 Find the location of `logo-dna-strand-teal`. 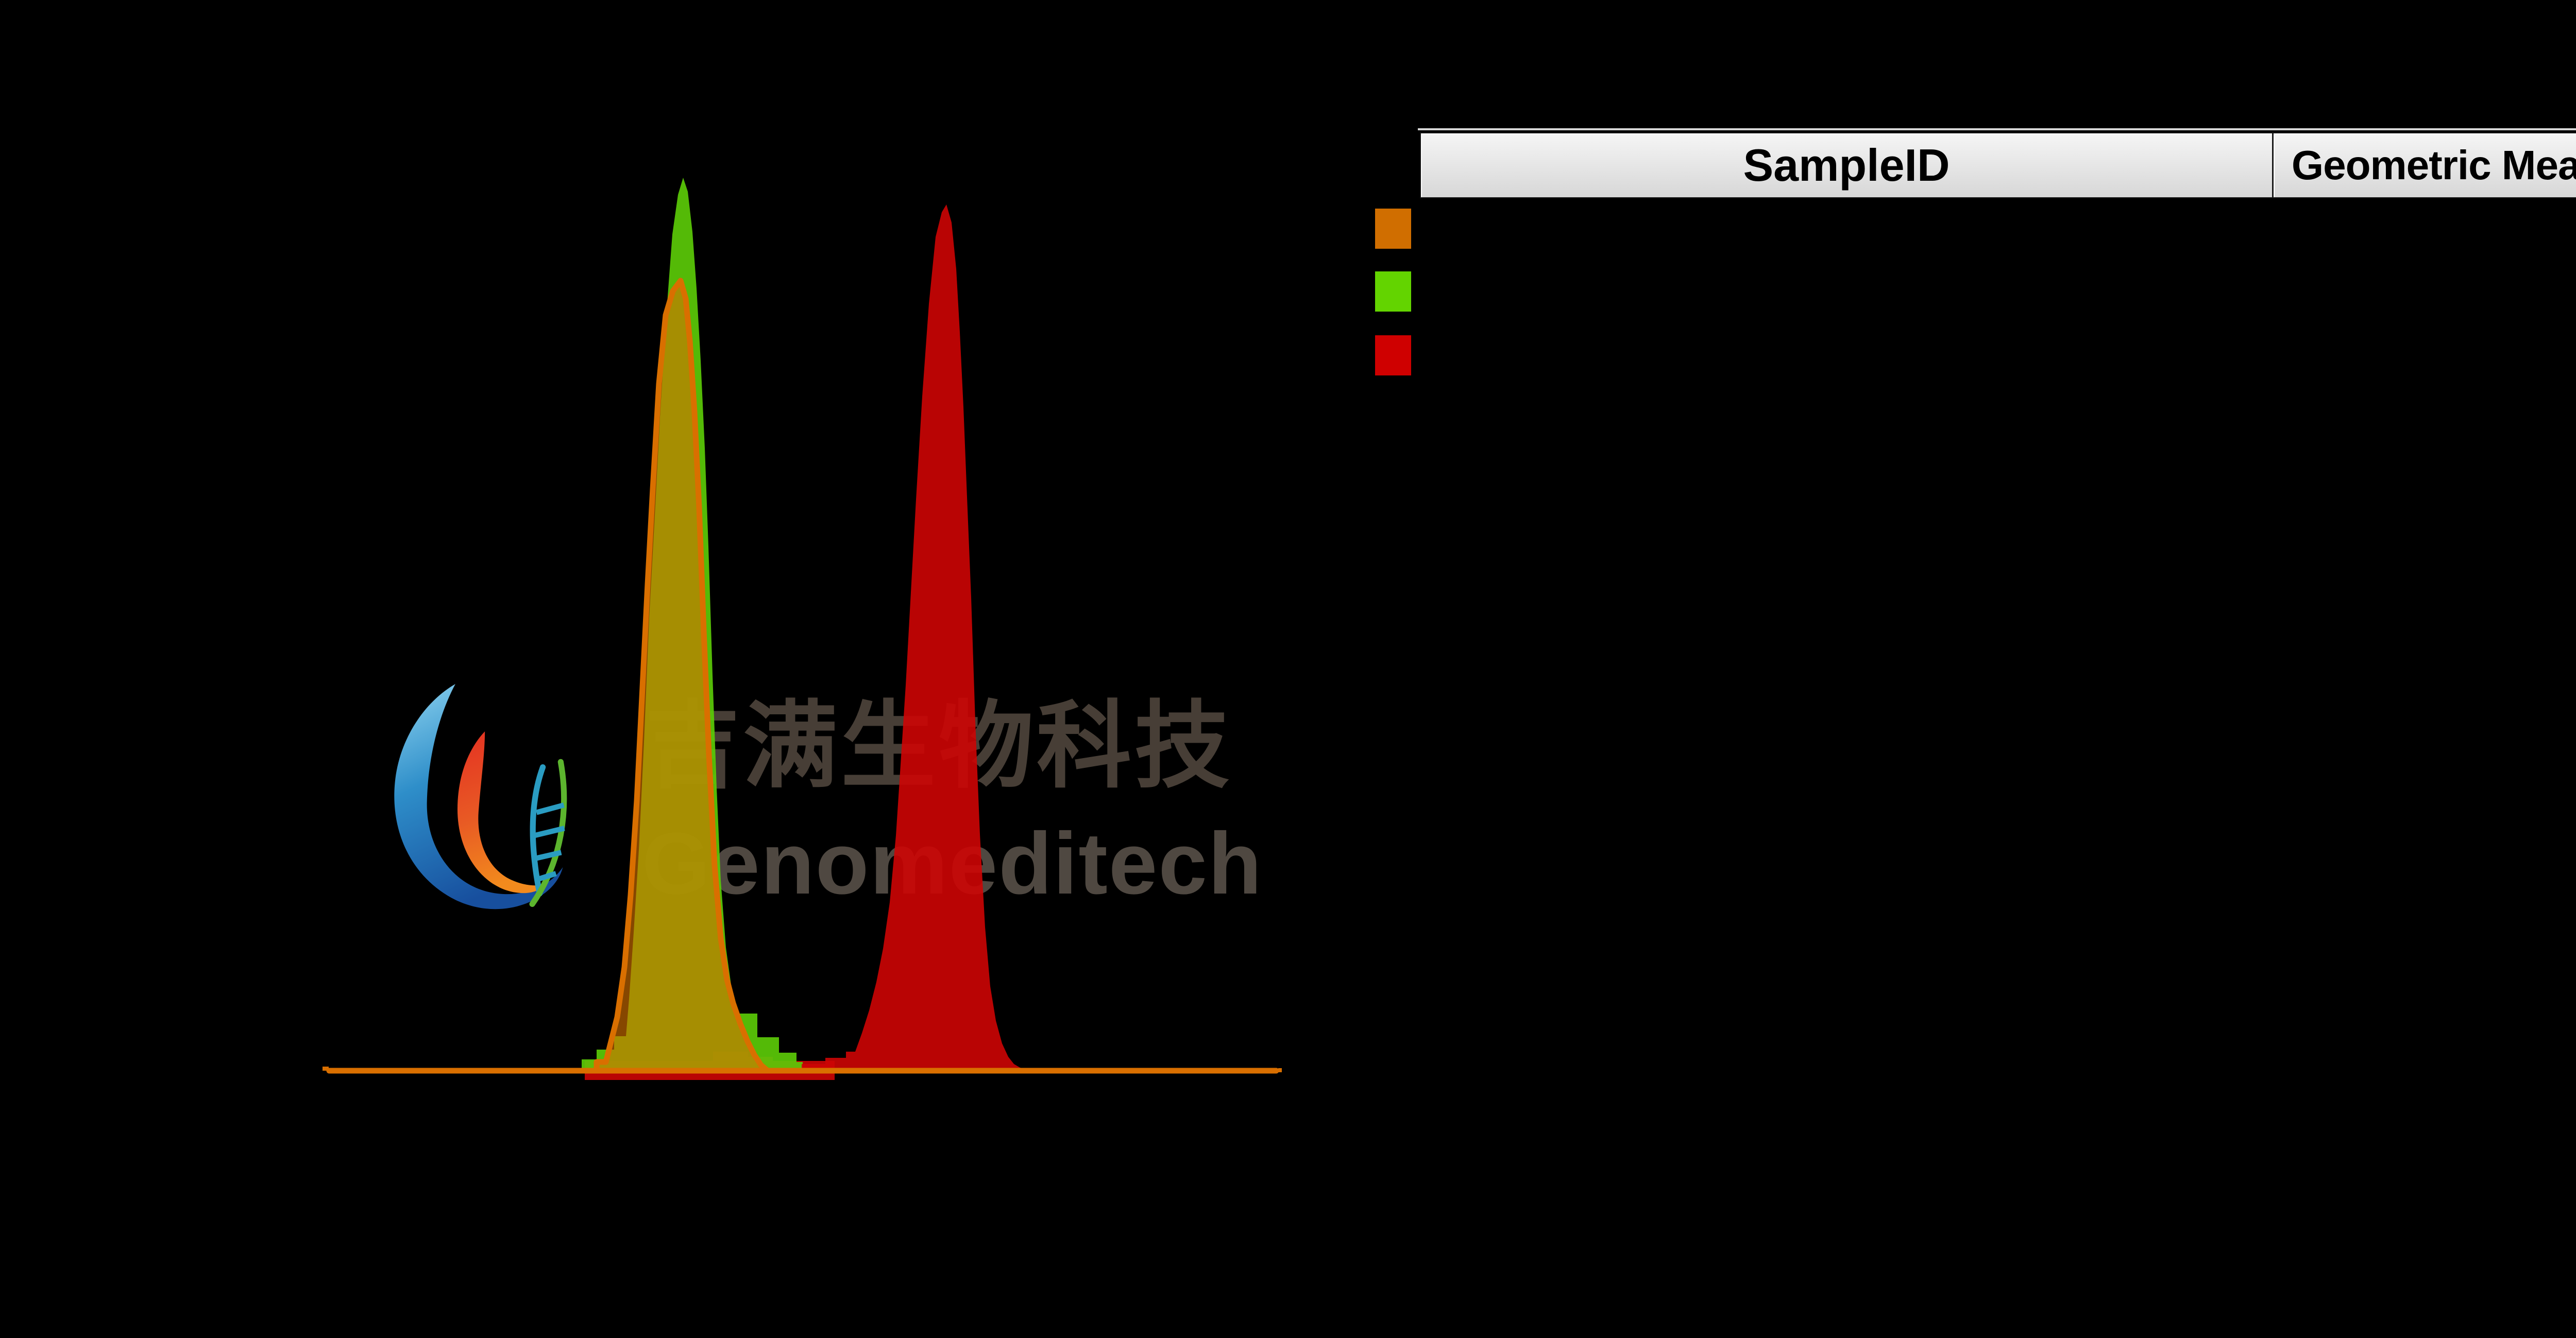

logo-dna-strand-teal is located at coordinates (538, 830).